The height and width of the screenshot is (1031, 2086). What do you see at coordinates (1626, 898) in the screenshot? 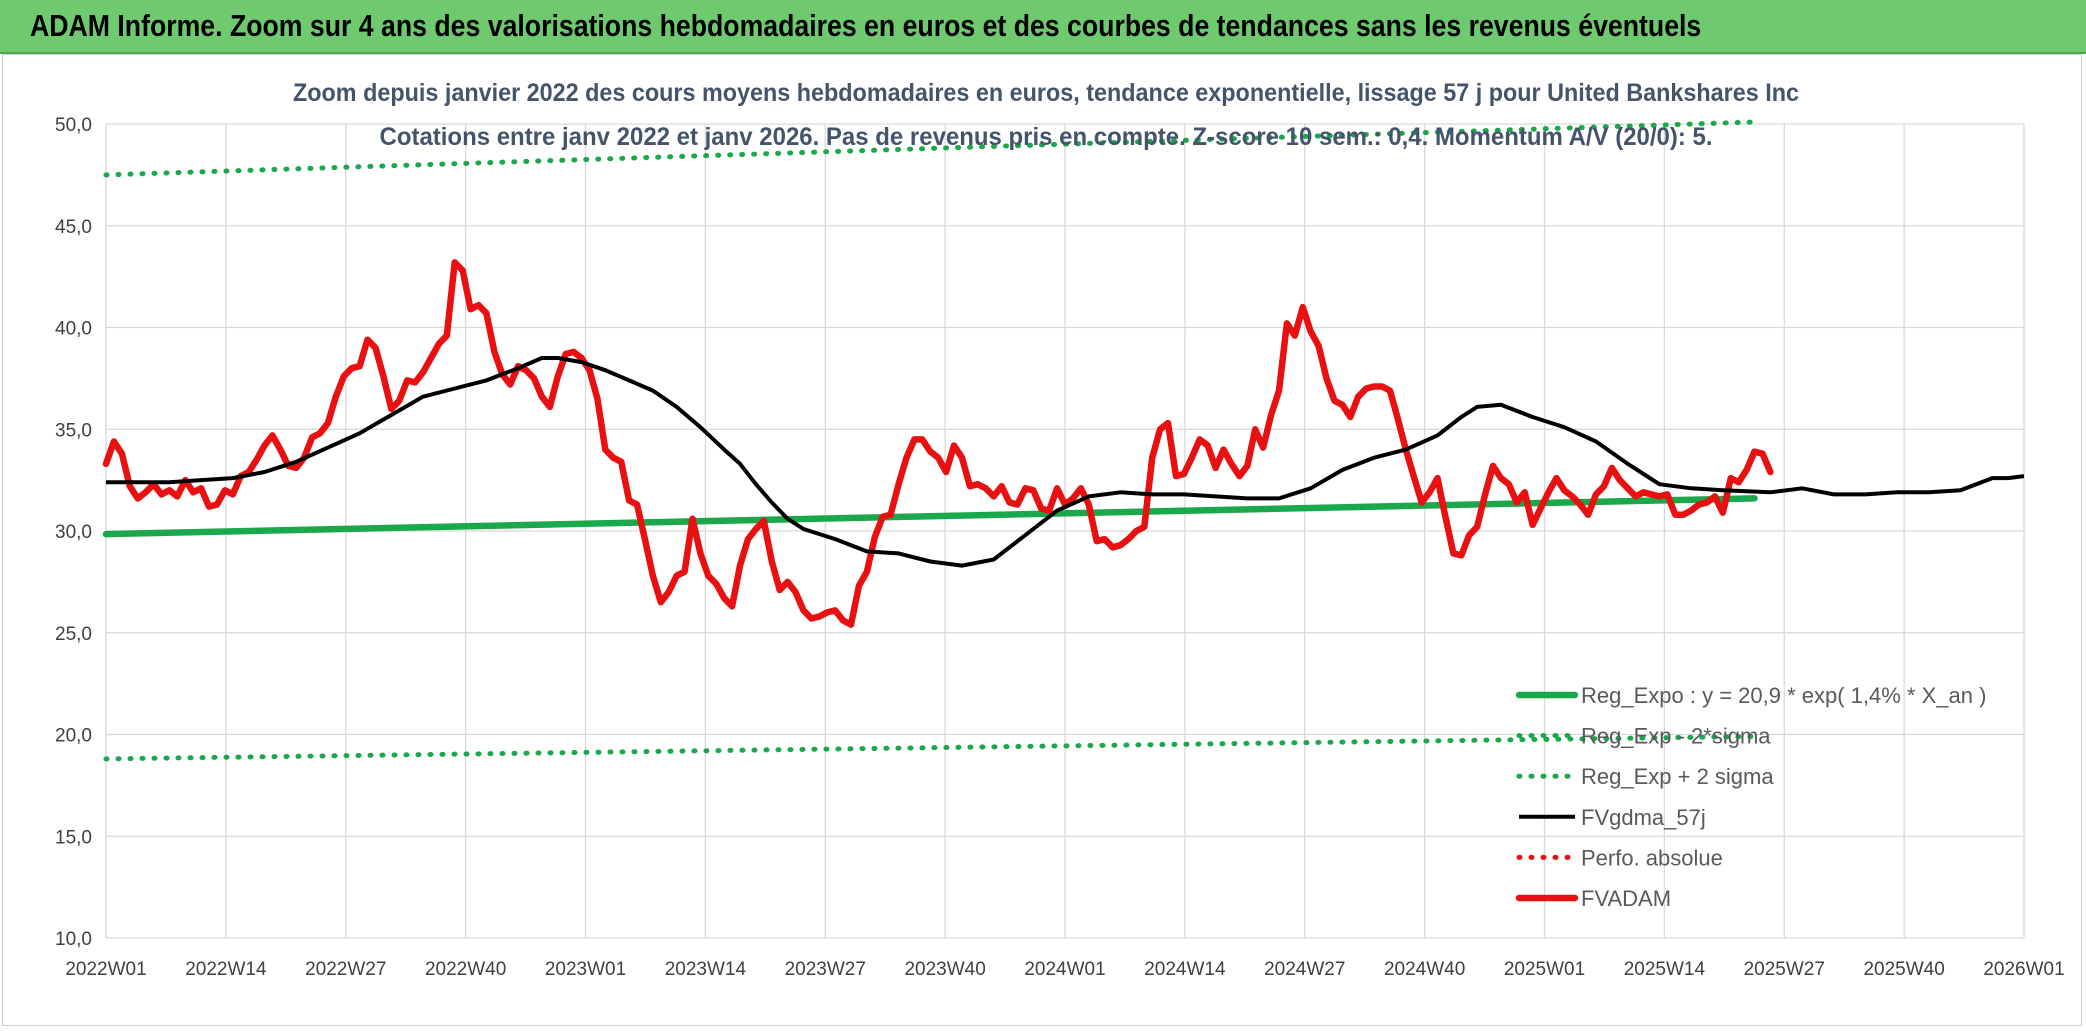
I see `legend-label-5: FVADAM` at bounding box center [1626, 898].